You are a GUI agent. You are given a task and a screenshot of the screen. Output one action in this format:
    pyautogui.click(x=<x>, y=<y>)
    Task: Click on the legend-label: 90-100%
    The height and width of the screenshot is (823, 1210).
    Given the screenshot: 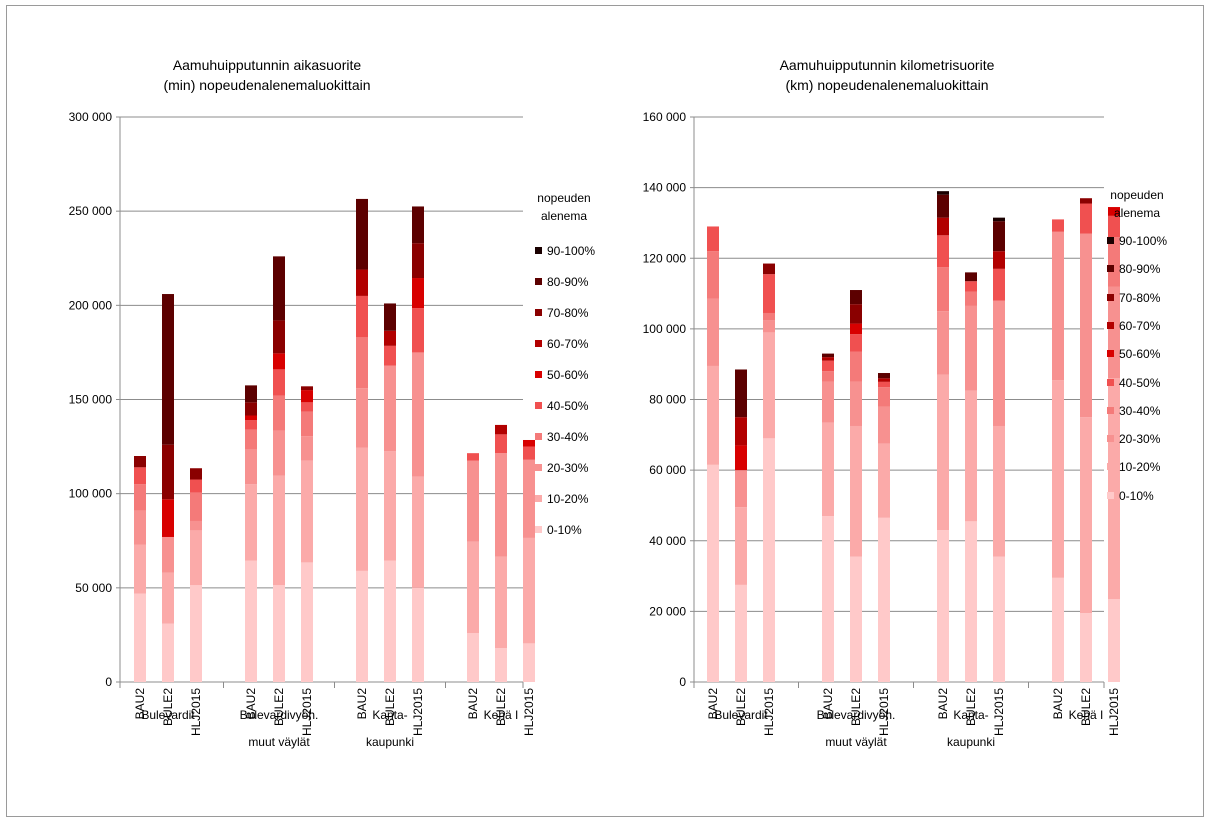 What is the action you would take?
    pyautogui.click(x=1143, y=241)
    